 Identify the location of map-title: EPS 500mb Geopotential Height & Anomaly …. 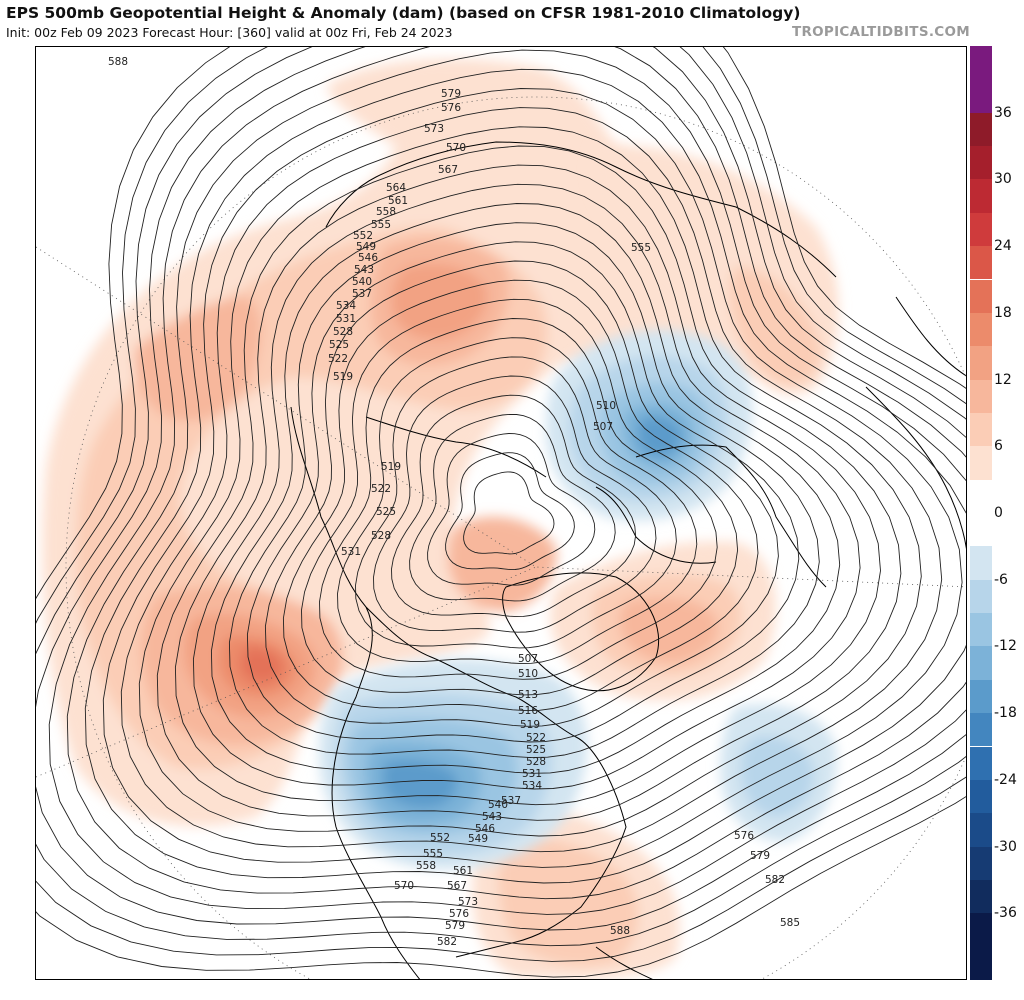
(403, 13).